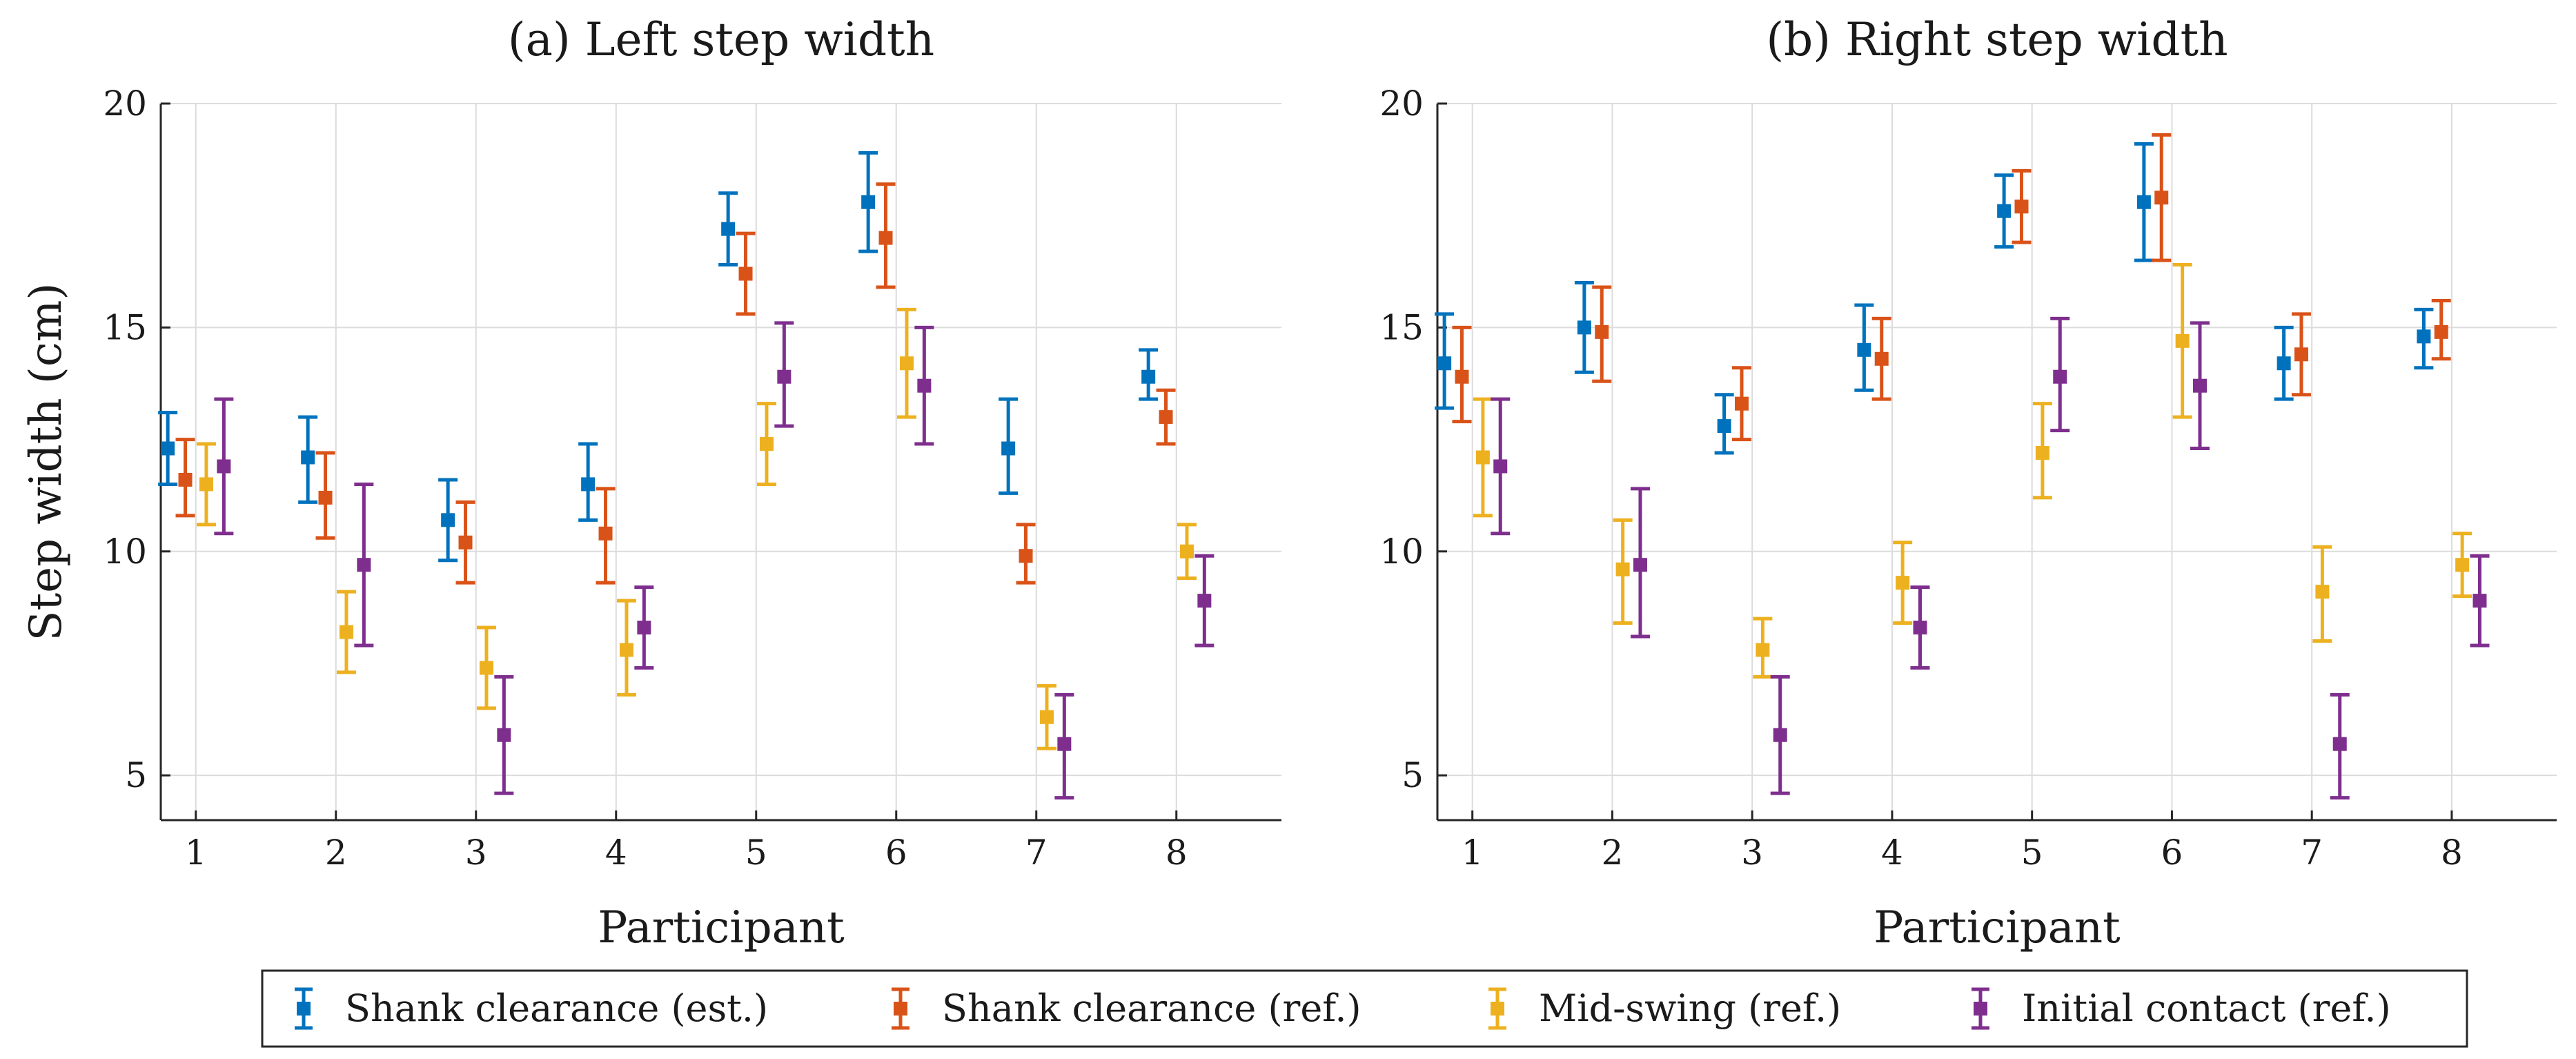 The height and width of the screenshot is (1059, 2576). What do you see at coordinates (1690, 1008) in the screenshot?
I see `legend-label: Mid-swing (ref.)` at bounding box center [1690, 1008].